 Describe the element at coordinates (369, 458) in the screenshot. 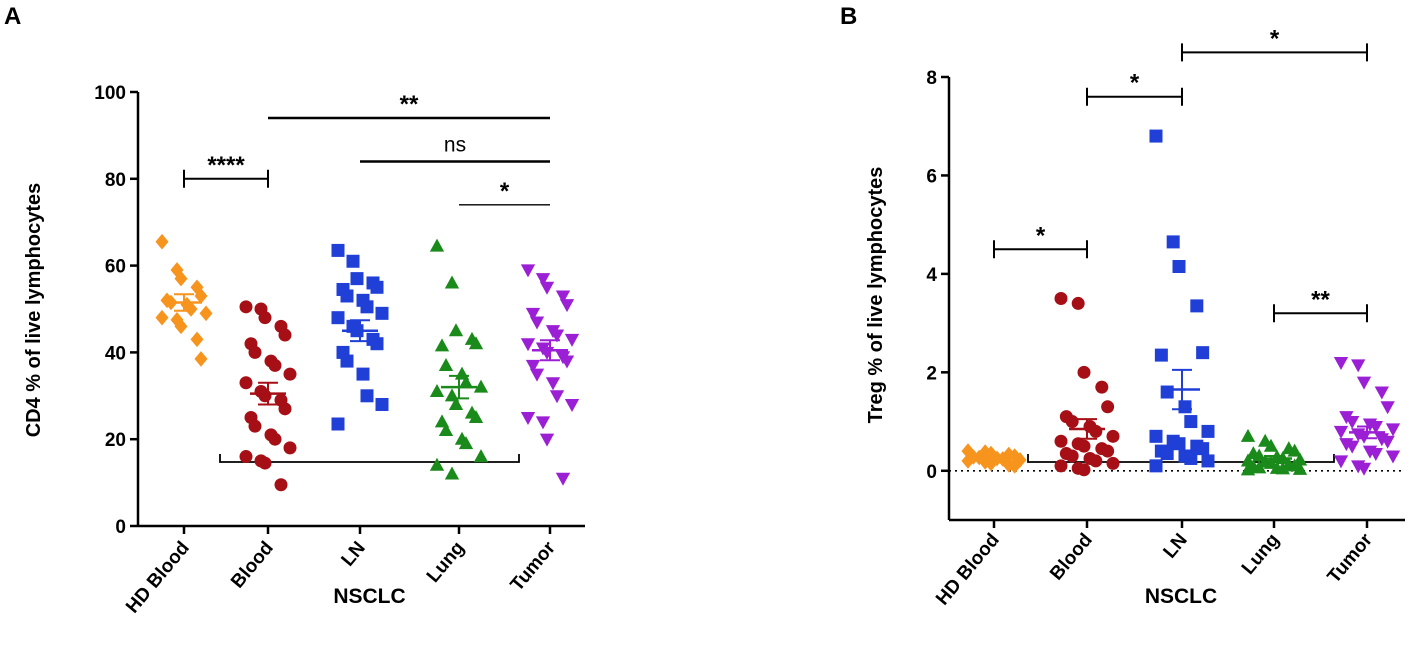

I see `group-bracket` at that location.